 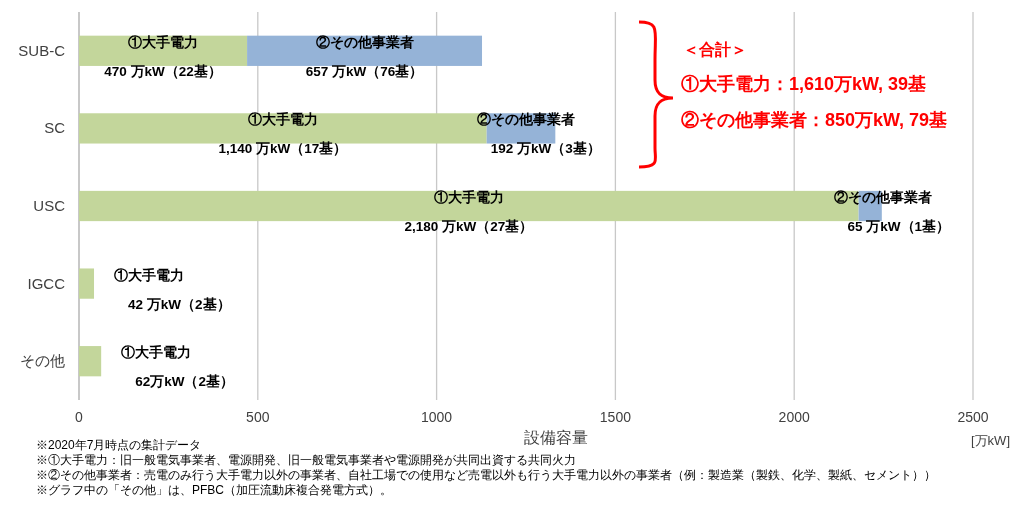 What do you see at coordinates (899, 226) in the screenshot?
I see `data-label: 65 万kW（1基）` at bounding box center [899, 226].